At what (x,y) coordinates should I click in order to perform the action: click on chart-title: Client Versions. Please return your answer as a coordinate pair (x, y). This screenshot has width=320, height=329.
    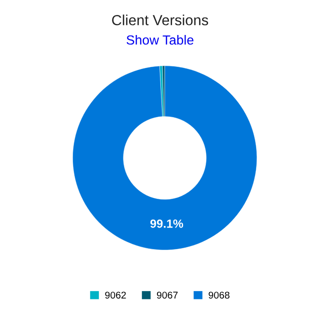
    Looking at the image, I should click on (160, 20).